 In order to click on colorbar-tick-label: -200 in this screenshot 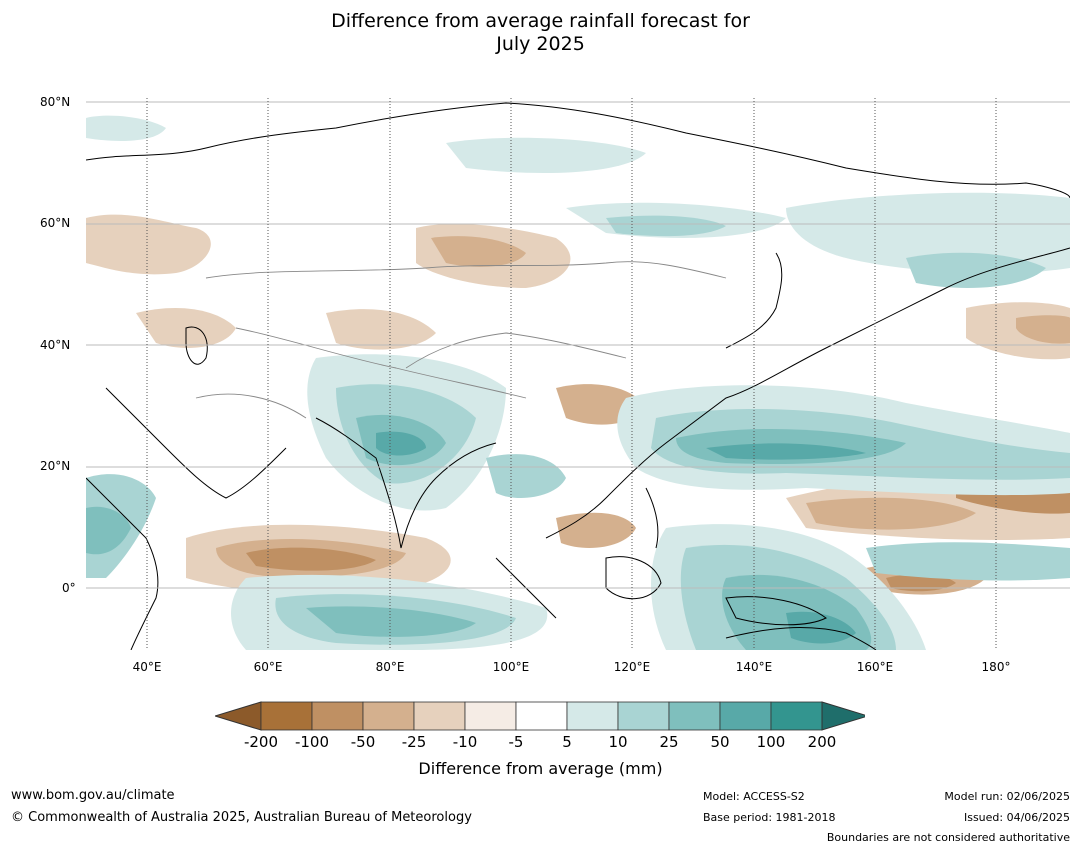, I will do `click(261, 742)`.